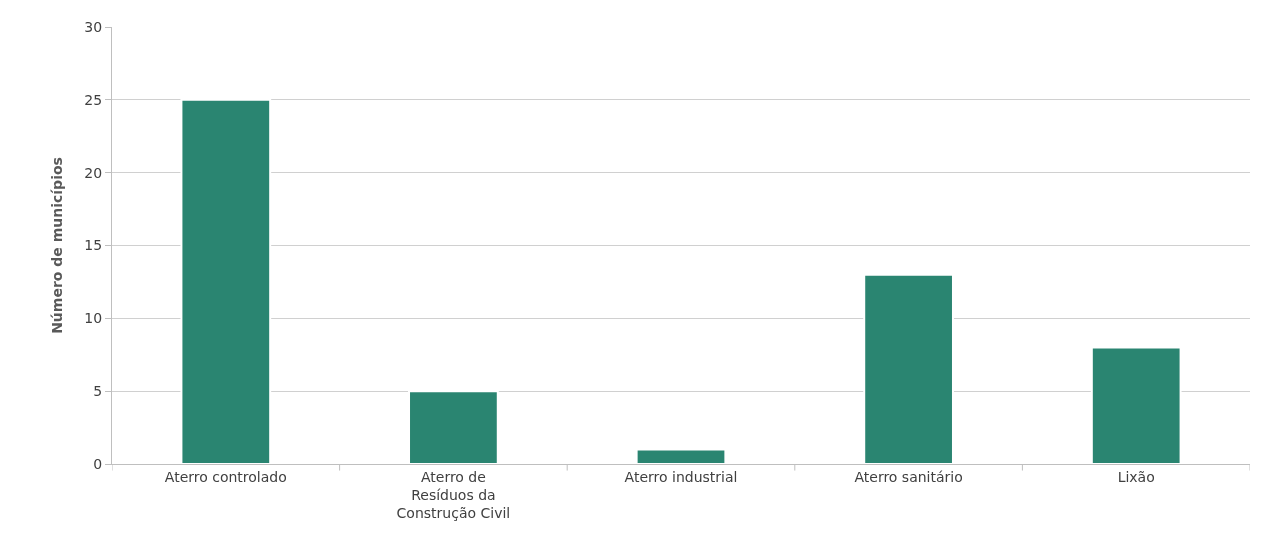 This screenshot has height=556, width=1274. What do you see at coordinates (93, 318) in the screenshot?
I see `y-tick-label: 10` at bounding box center [93, 318].